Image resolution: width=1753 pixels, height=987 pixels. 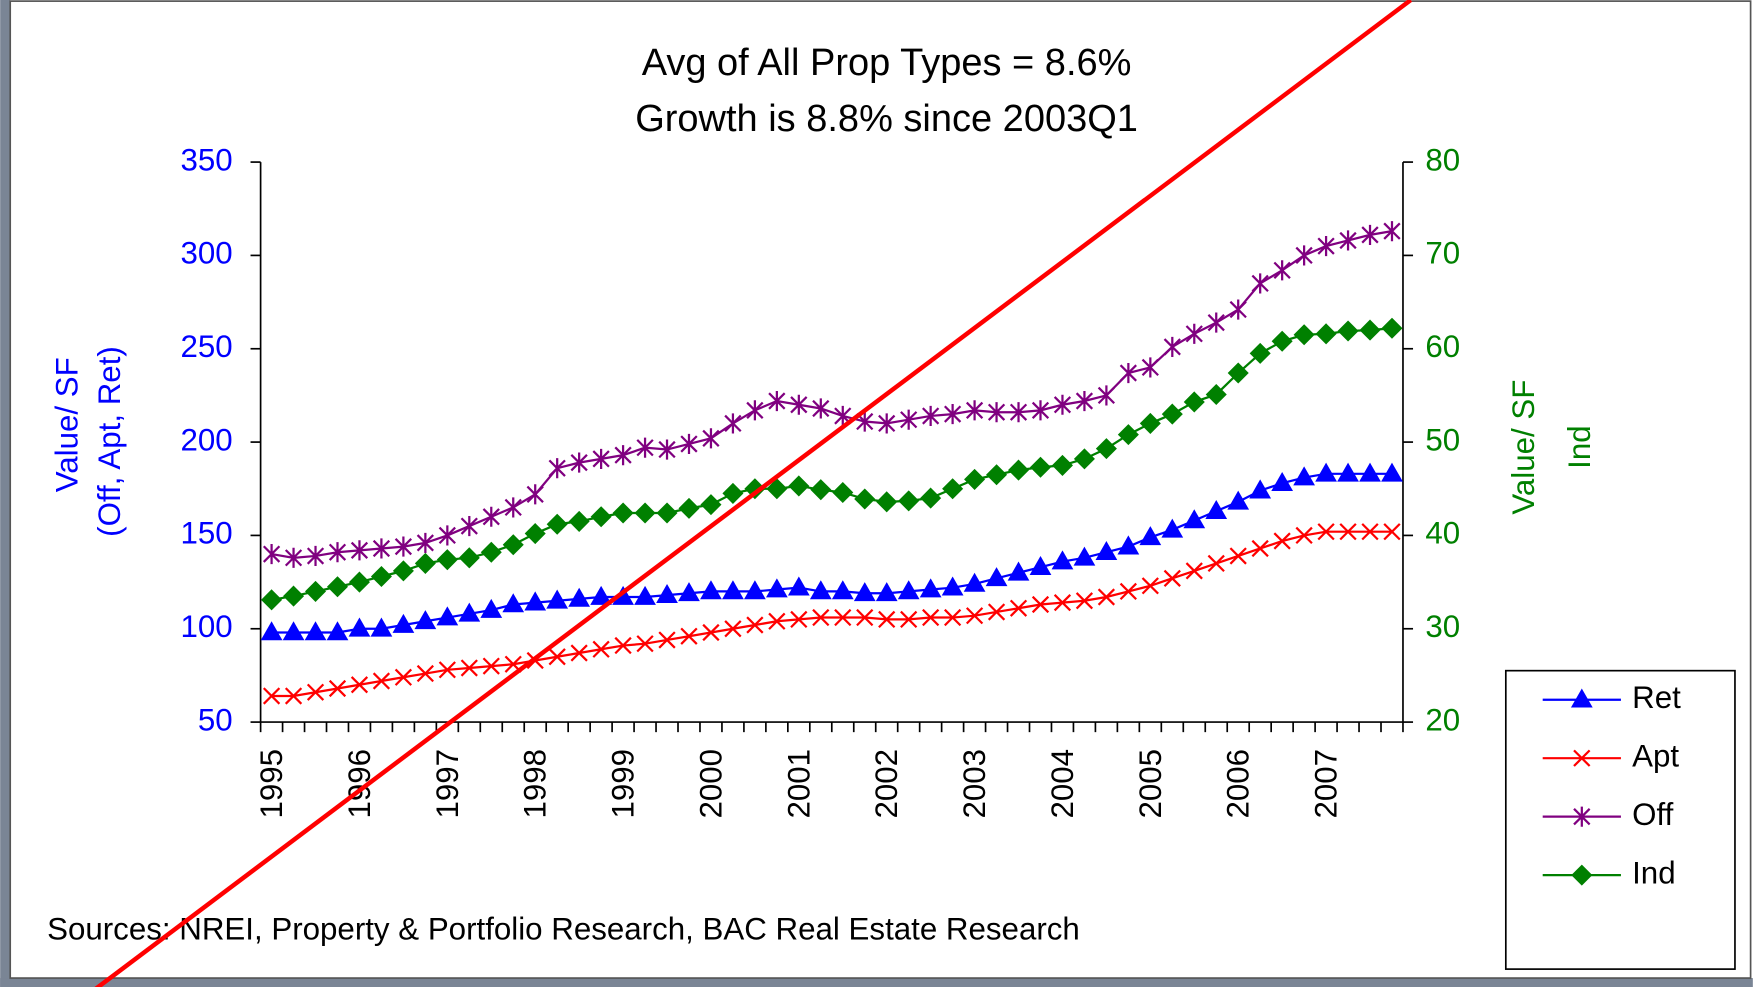 What do you see at coordinates (886, 784) in the screenshot?
I see `x-tick-label: 2002` at bounding box center [886, 784].